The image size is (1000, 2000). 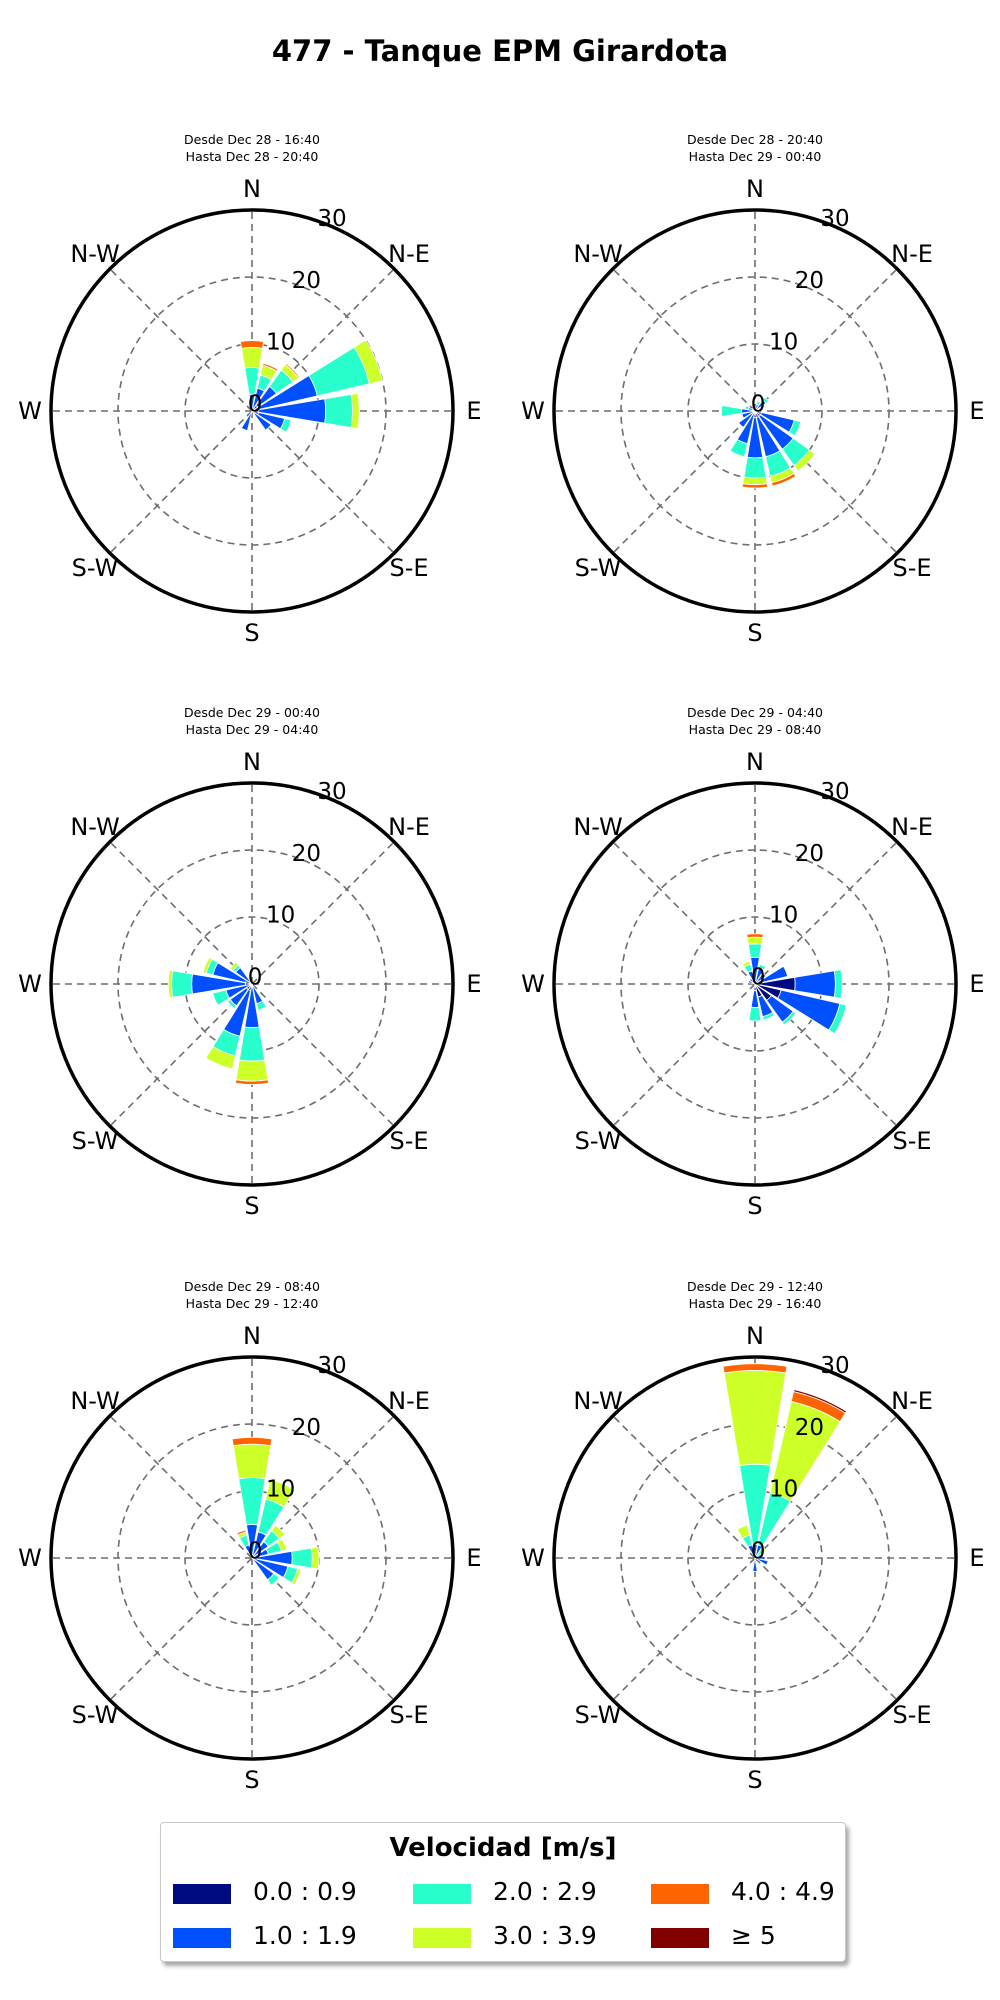 What do you see at coordinates (355, 411) in the screenshot?
I see `rose-bar-E-bin3` at bounding box center [355, 411].